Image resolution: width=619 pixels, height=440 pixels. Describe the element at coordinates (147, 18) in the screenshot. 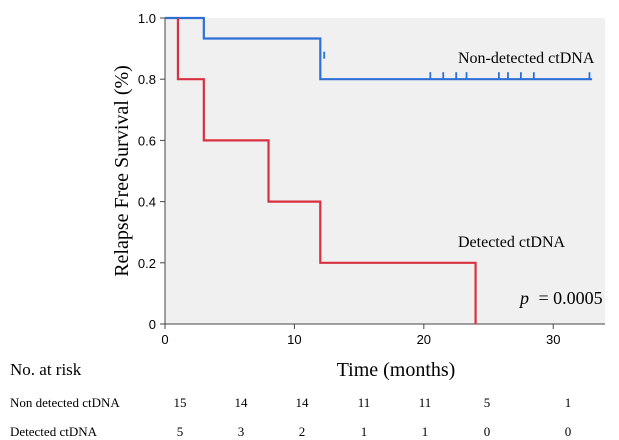

I see `y-tick-label: 1.0` at that location.